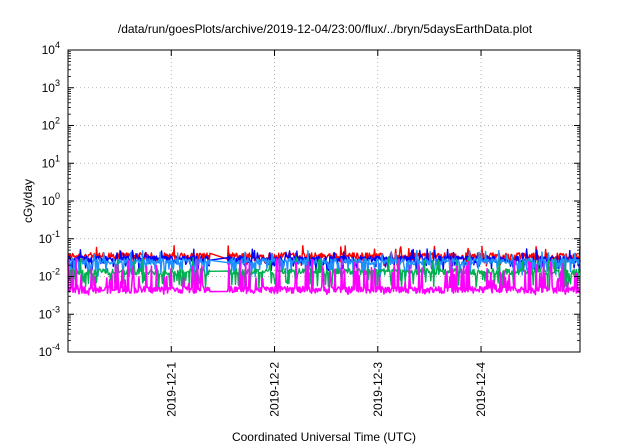 The image size is (640, 448). Describe the element at coordinates (49, 312) in the screenshot. I see `y-tick-label: 10⁻³` at that location.